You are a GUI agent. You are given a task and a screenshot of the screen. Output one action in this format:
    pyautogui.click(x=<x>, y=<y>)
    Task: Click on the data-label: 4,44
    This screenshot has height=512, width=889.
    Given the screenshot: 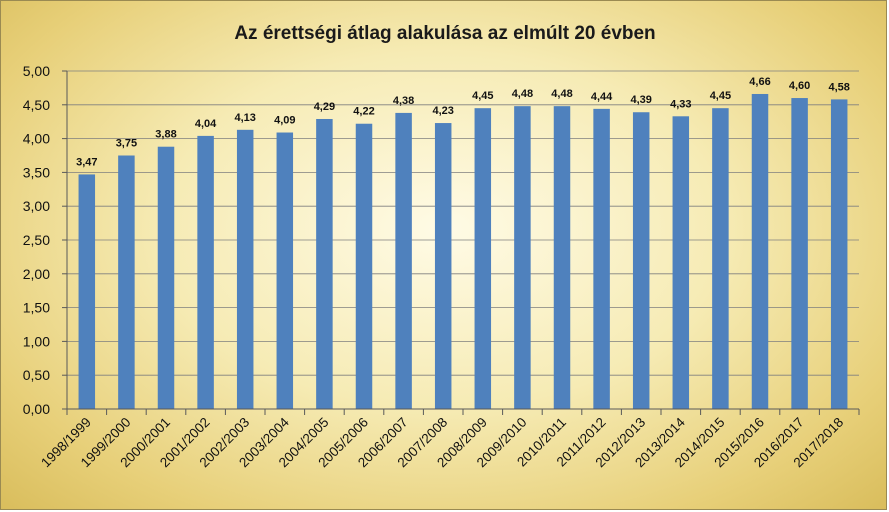 What is the action you would take?
    pyautogui.click(x=602, y=97)
    